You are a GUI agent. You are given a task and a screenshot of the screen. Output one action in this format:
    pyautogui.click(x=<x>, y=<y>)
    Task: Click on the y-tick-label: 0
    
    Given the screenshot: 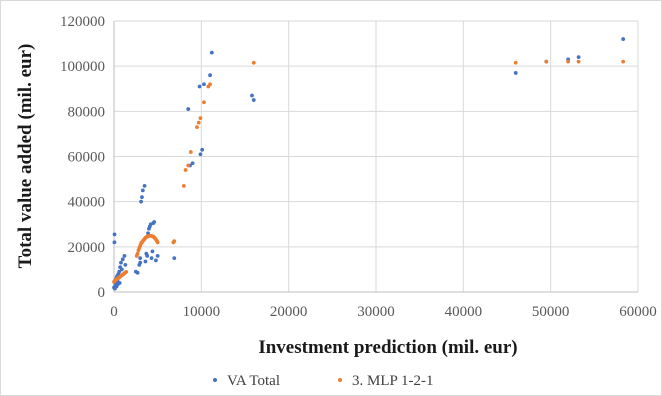 What is the action you would take?
    pyautogui.click(x=102, y=293)
    